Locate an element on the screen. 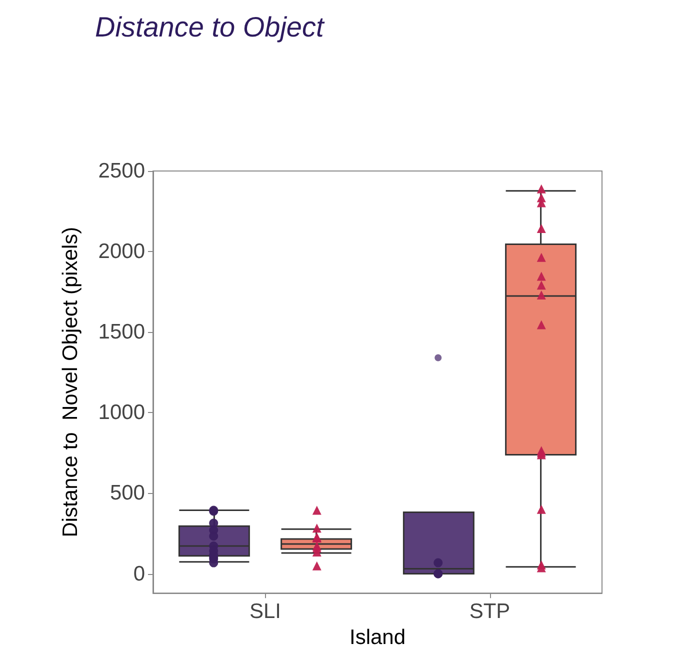 Image resolution: width=677 pixels, height=653 pixels. x-axis-title: Island is located at coordinates (377, 637).